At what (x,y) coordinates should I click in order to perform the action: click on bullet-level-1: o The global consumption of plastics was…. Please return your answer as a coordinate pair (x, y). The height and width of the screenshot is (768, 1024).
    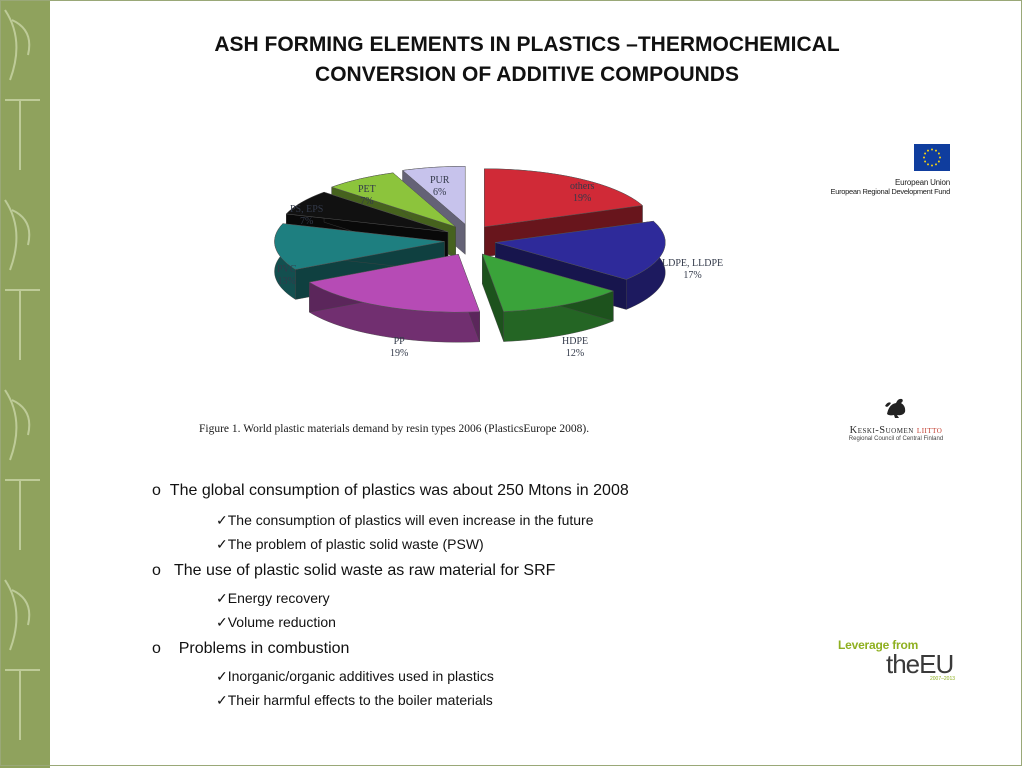
    Looking at the image, I should click on (390, 491).